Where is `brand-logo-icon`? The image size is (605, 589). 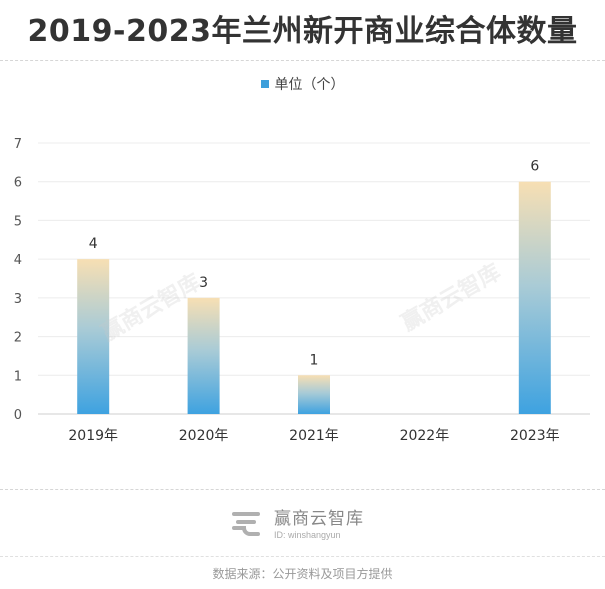
brand-logo-icon is located at coordinates (246, 524).